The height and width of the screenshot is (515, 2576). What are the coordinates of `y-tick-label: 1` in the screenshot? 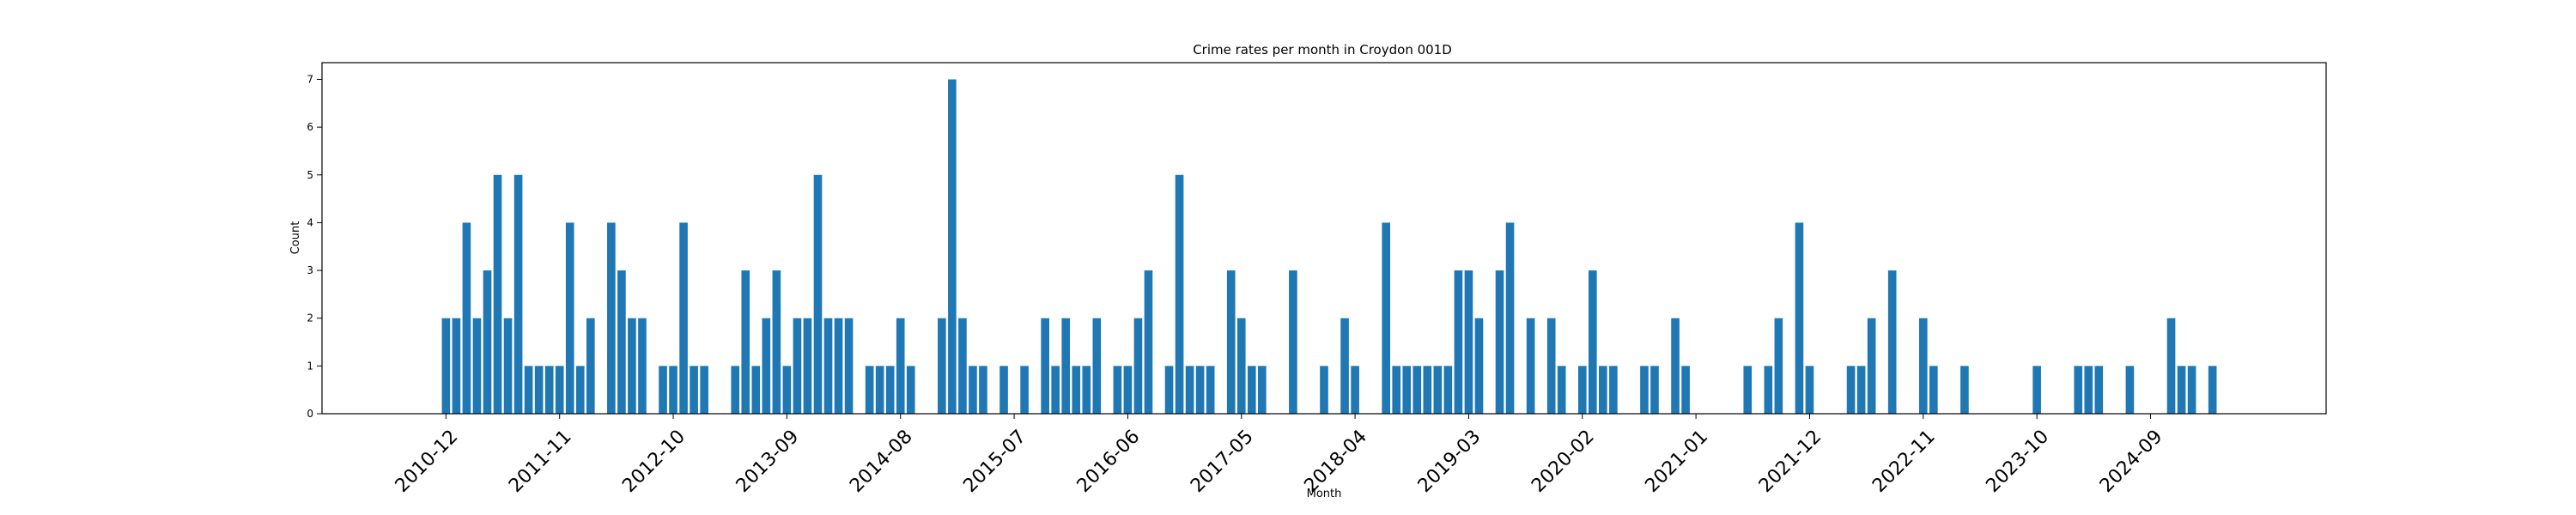 It's located at (310, 366).